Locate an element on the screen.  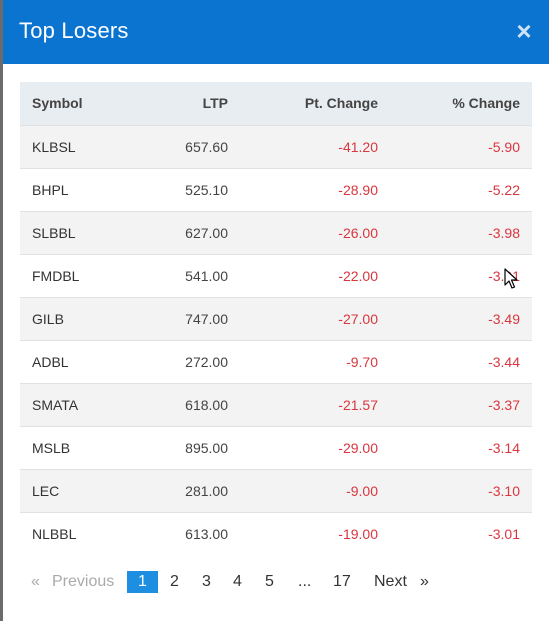
cell-pt-change: -41.20 is located at coordinates (358, 146).